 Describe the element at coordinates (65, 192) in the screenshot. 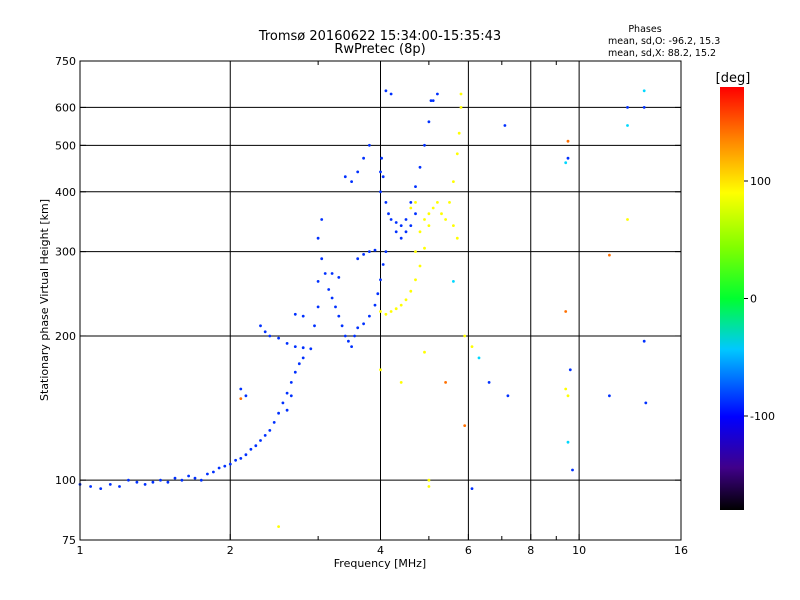

I see `y-tick-label: 400` at that location.